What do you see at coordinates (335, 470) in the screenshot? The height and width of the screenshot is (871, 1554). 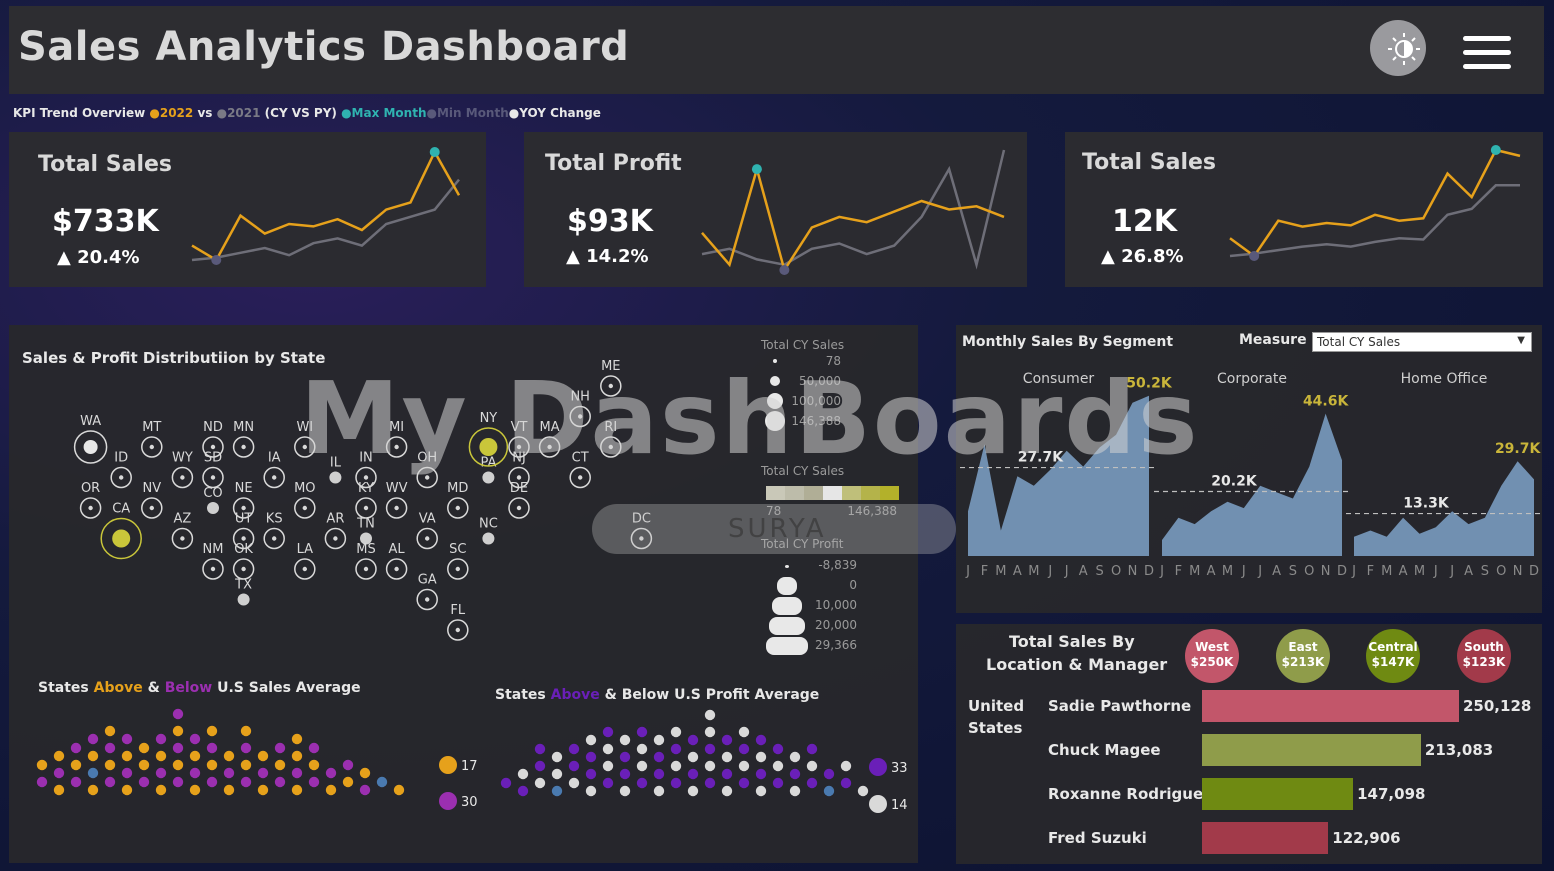 I see `state-marker-il: IL` at bounding box center [335, 470].